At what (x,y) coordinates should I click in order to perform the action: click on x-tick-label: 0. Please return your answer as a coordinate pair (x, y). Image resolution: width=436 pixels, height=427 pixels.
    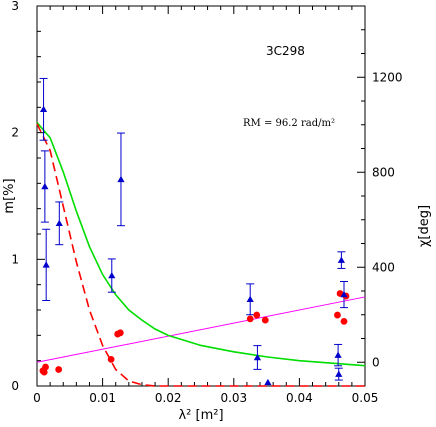
    Looking at the image, I should click on (37, 398).